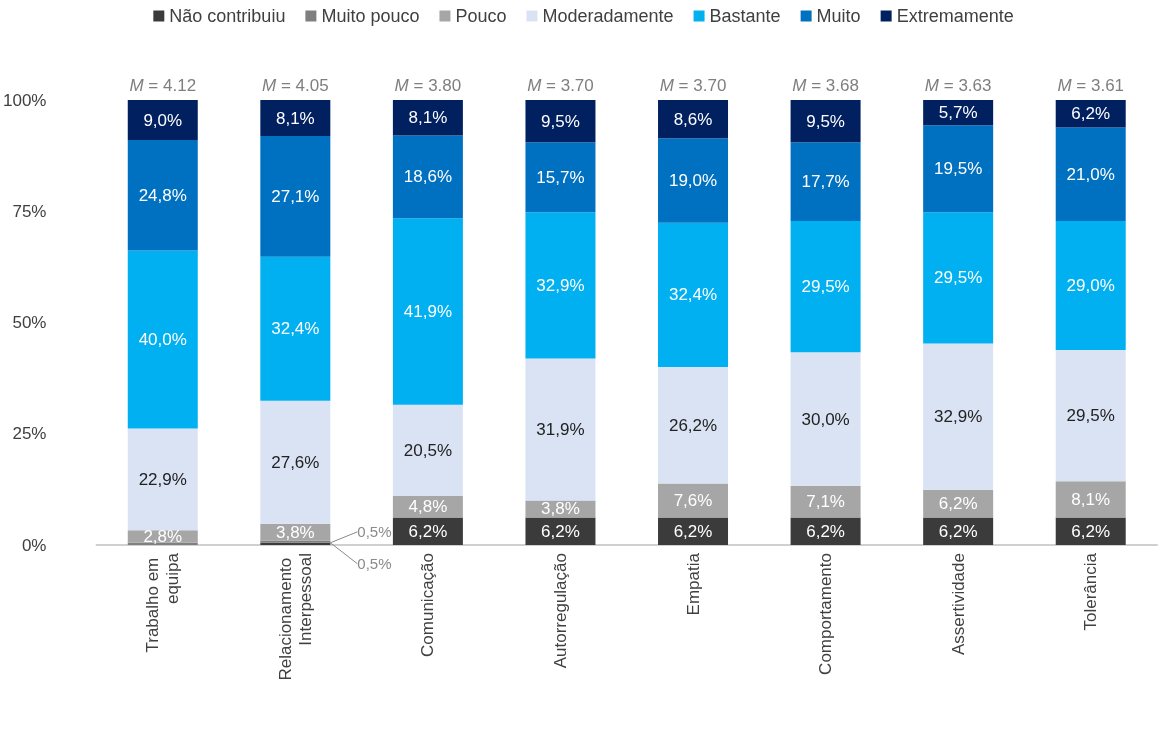 The height and width of the screenshot is (735, 1167). I want to click on legend-label: Muito pouco, so click(370, 16).